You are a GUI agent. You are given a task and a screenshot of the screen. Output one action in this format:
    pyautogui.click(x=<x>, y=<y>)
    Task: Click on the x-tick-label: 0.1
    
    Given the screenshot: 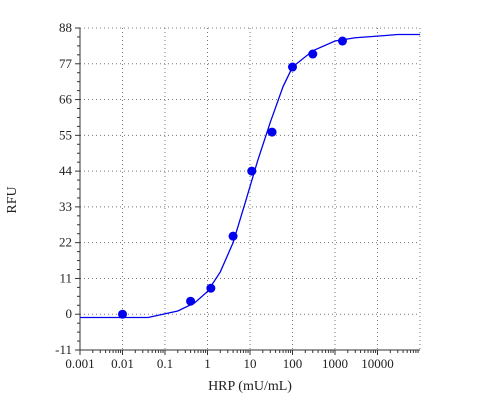 What is the action you would take?
    pyautogui.click(x=165, y=363)
    